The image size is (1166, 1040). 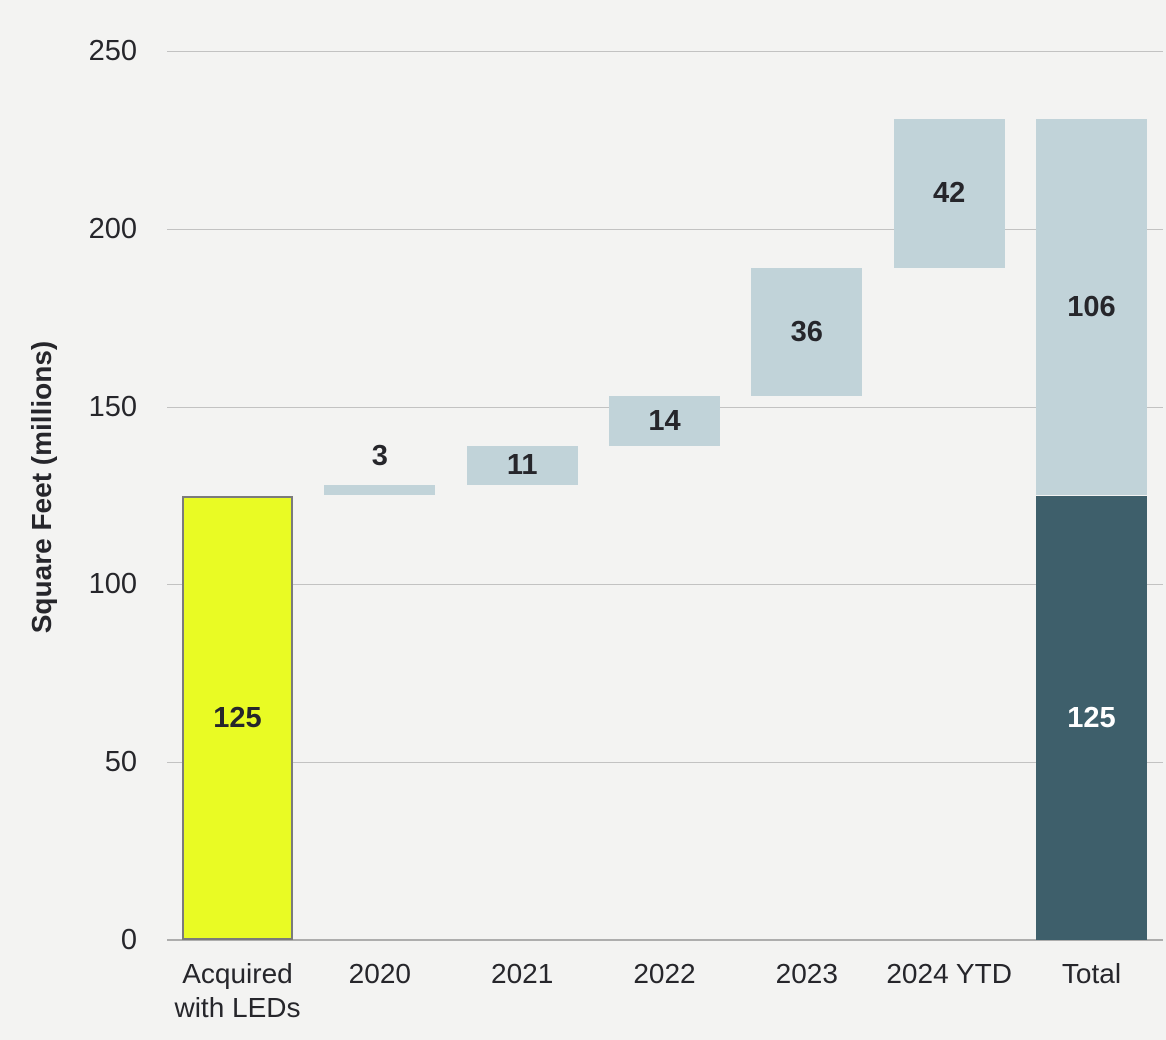 I want to click on x-category-label: Acquired with LEDs, so click(x=237, y=990).